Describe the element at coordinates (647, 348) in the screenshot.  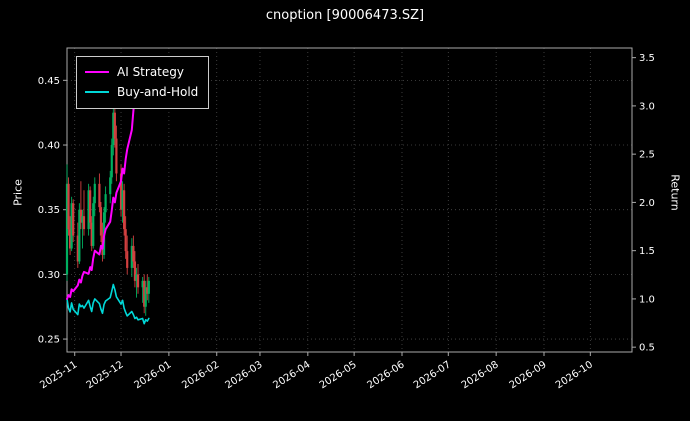
I see `return-tick-label: 0.5` at that location.